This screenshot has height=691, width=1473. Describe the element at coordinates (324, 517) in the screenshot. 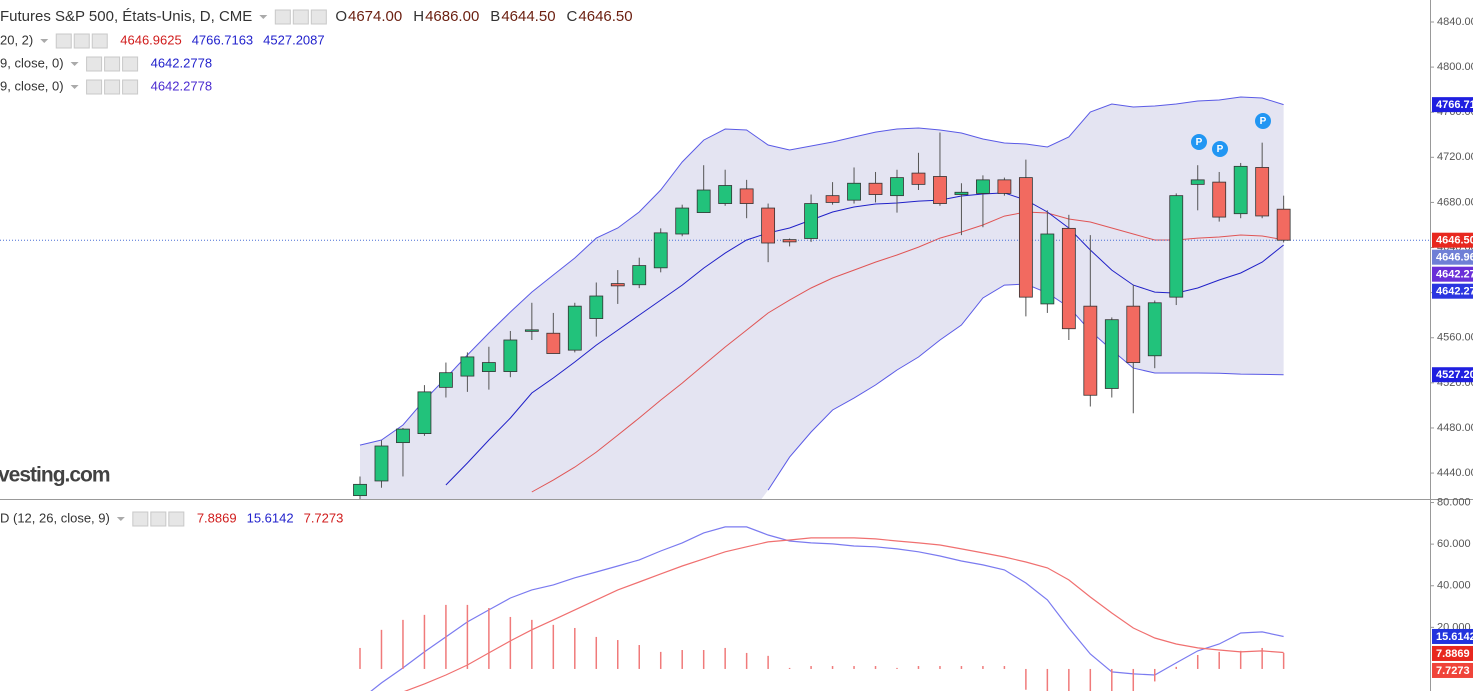

I see `indicator-value: 7.7273` at that location.